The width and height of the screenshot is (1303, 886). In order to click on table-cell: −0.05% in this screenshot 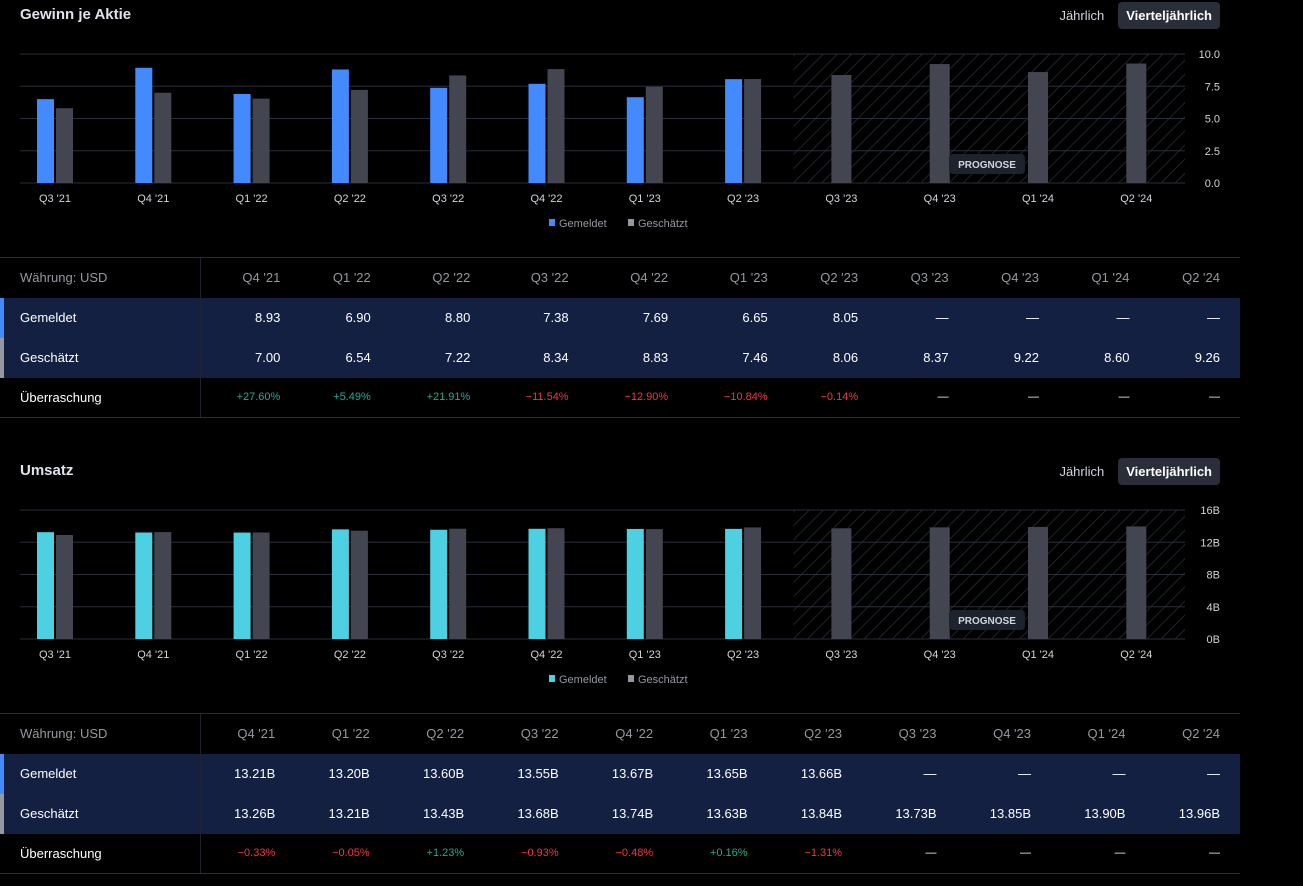, I will do `click(342, 853)`.